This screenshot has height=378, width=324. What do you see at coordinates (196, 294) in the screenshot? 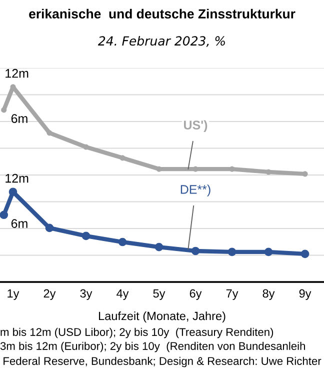
I see `x-tick-label: 6y` at bounding box center [196, 294].